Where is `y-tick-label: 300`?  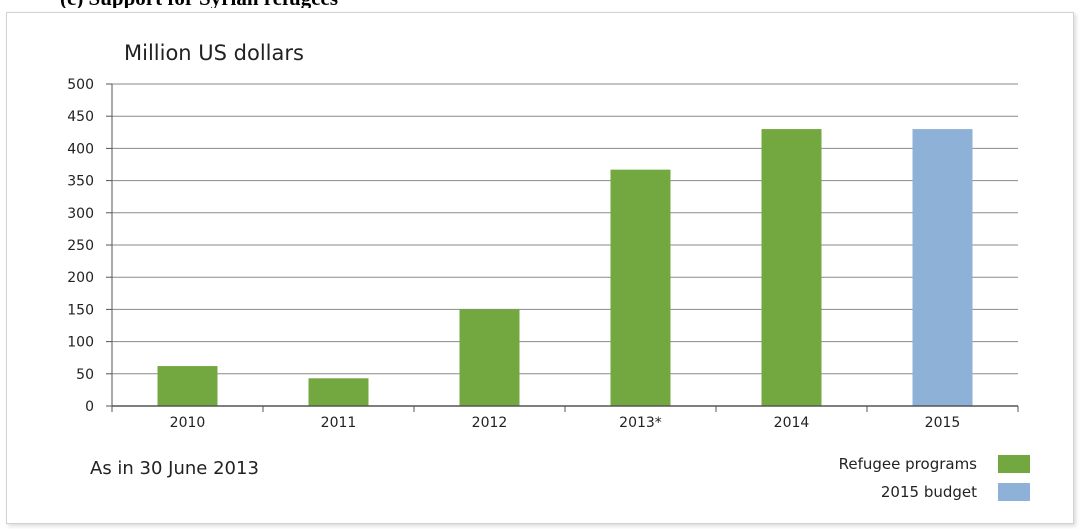
y-tick-label: 300 is located at coordinates (80, 214).